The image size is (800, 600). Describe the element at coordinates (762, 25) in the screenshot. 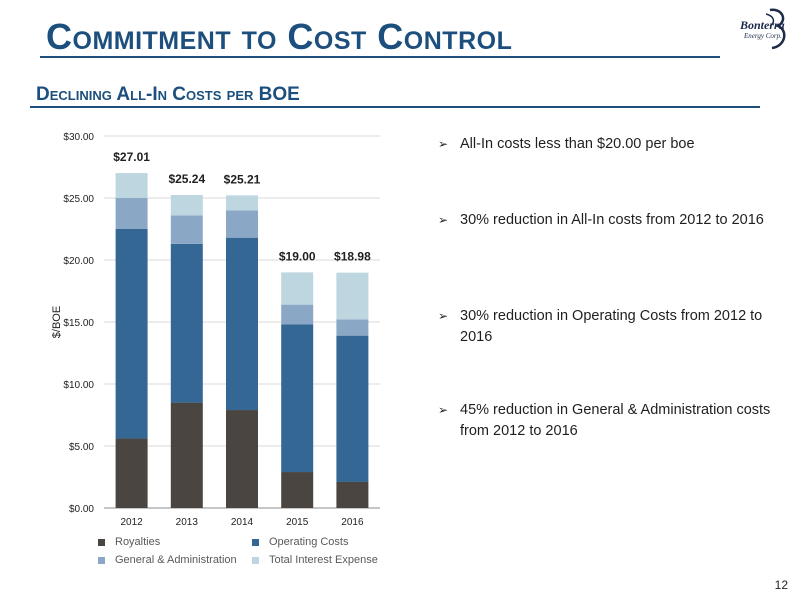

I see `logo-name: Bonterra` at that location.